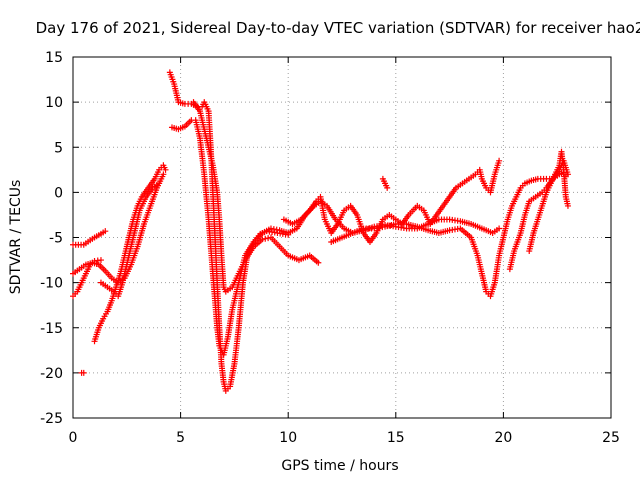 The height and width of the screenshot is (480, 640). What do you see at coordinates (89, 238) in the screenshot?
I see `series-s1` at bounding box center [89, 238].